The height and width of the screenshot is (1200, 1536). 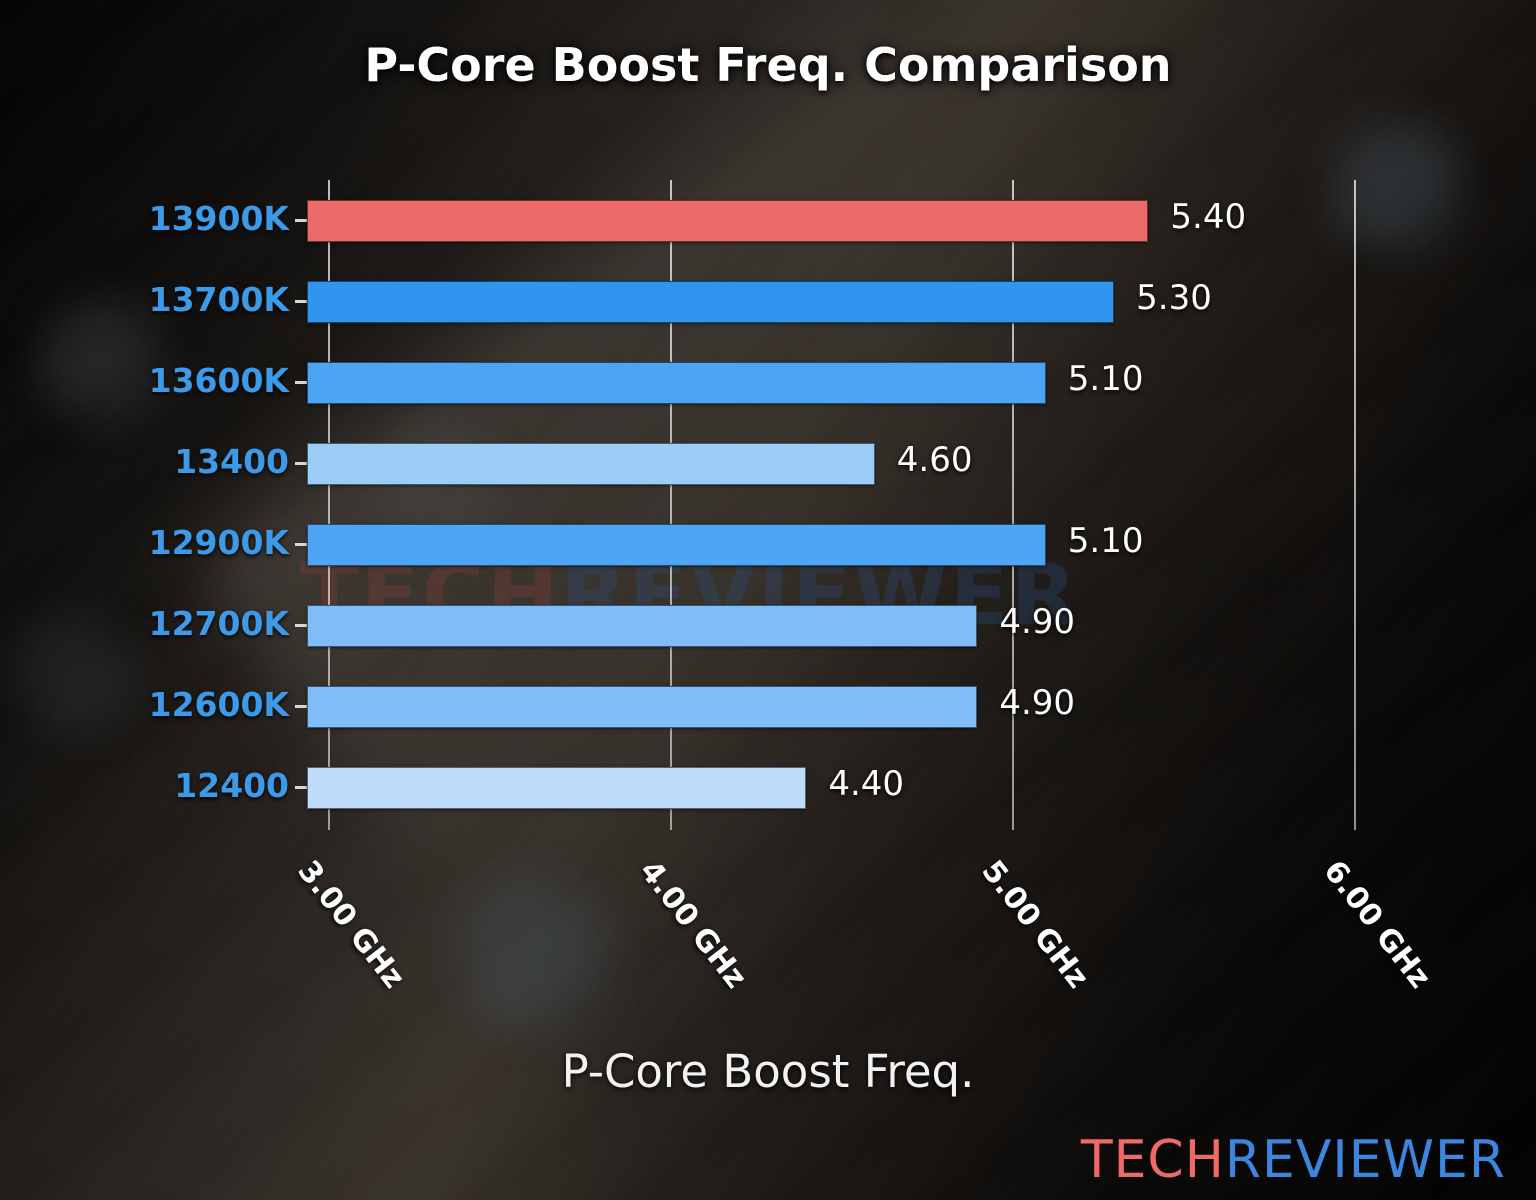 What do you see at coordinates (676, 545) in the screenshot?
I see `bar-12900K` at bounding box center [676, 545].